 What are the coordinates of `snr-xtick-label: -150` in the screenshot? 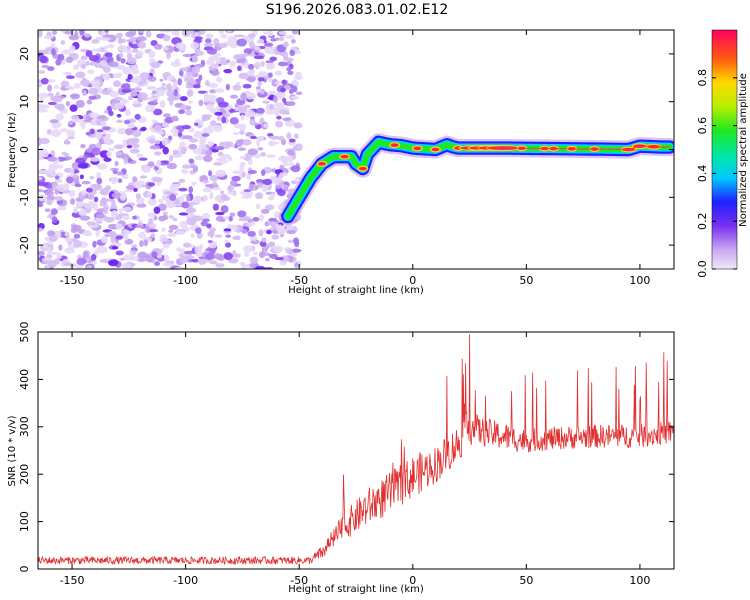 It's located at (72, 580).